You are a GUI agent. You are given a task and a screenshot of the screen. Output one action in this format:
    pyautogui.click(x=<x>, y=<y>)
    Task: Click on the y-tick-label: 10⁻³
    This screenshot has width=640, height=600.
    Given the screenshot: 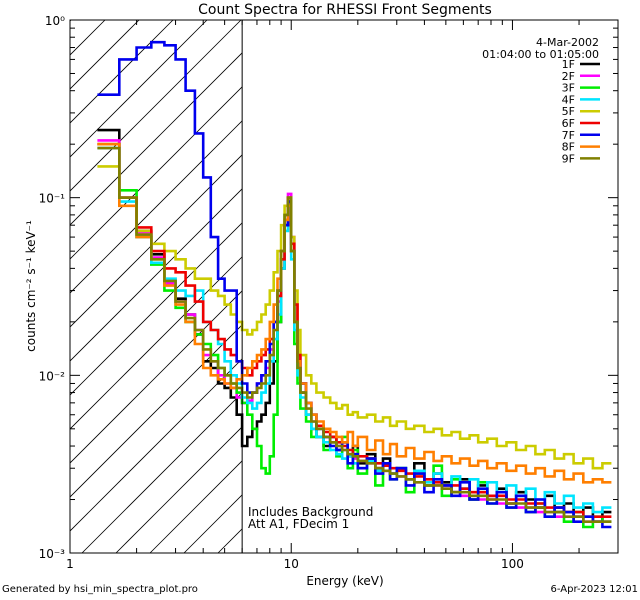 What is the action you would take?
    pyautogui.click(x=52, y=554)
    